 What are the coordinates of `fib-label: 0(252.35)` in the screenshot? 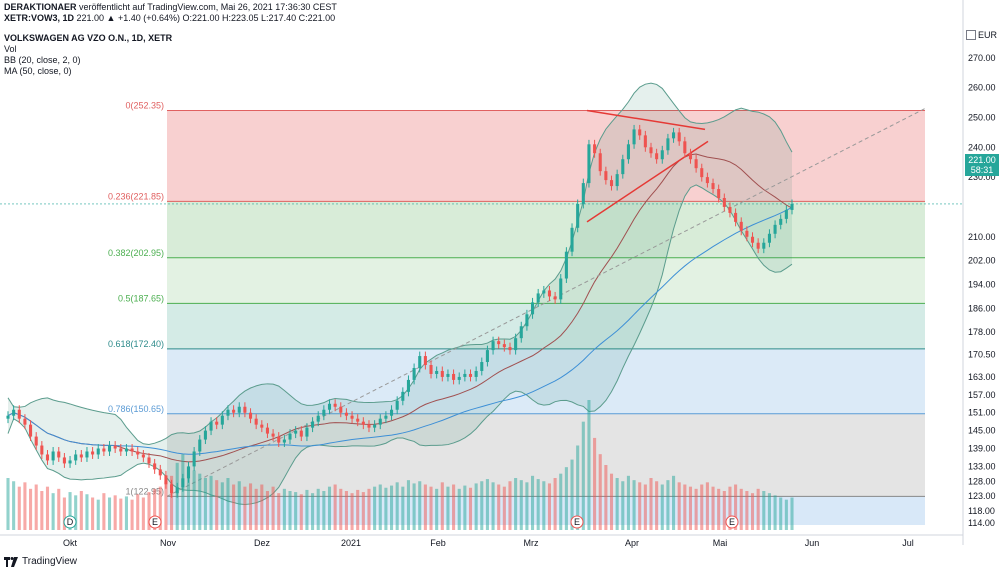 It's located at (144, 105).